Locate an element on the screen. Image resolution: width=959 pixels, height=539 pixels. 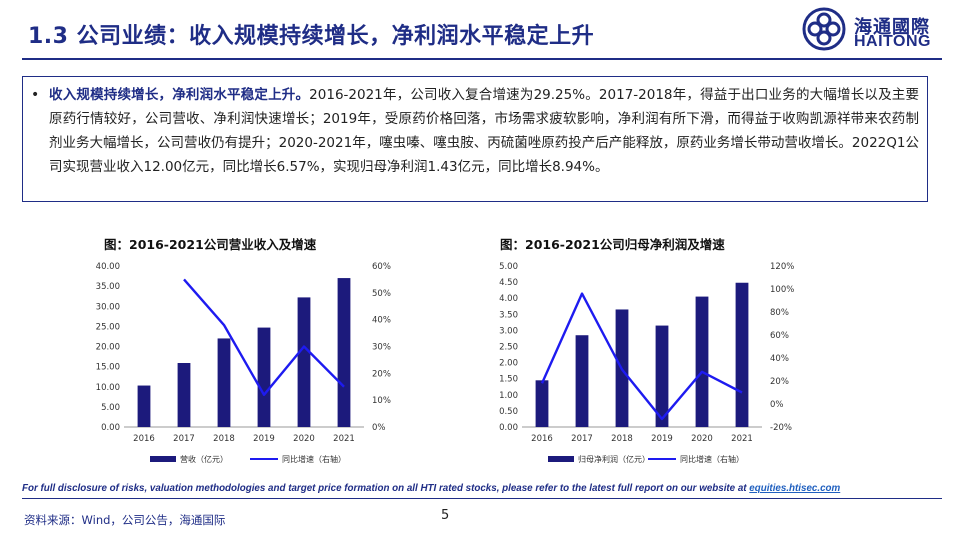
revenue-category-label: 2016 is located at coordinates (144, 439).